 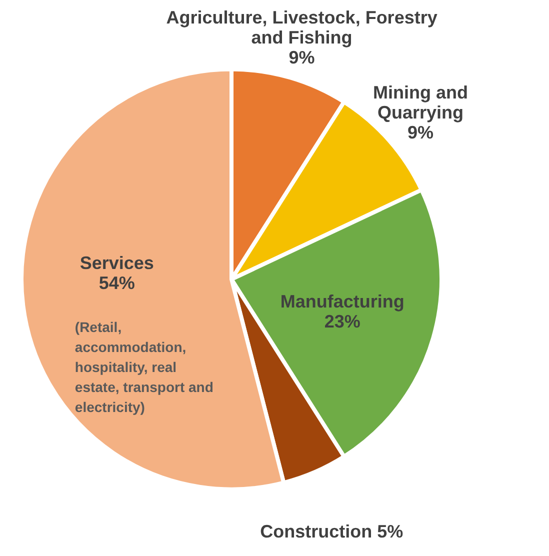 I want to click on slice-label: Services, so click(x=117, y=262).